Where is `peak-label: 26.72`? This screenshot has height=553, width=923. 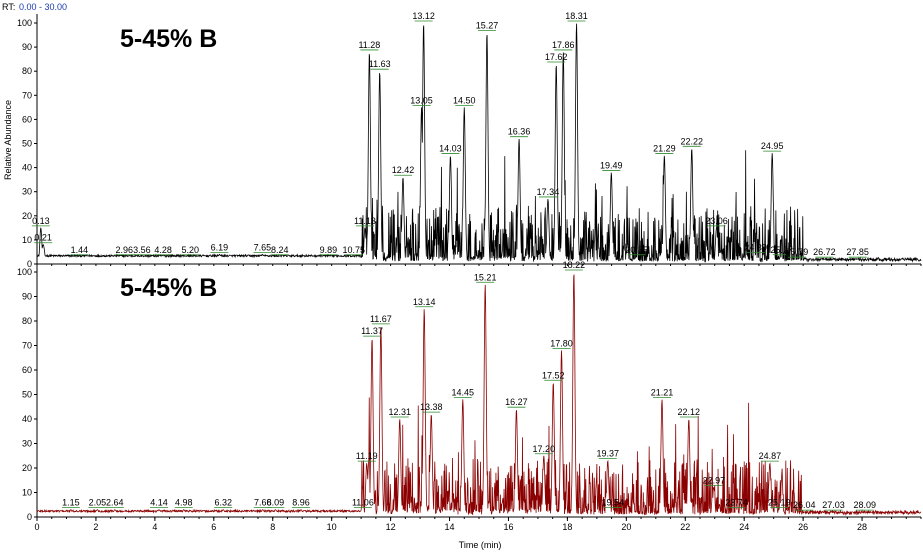
peak-label: 26.72 is located at coordinates (824, 252).